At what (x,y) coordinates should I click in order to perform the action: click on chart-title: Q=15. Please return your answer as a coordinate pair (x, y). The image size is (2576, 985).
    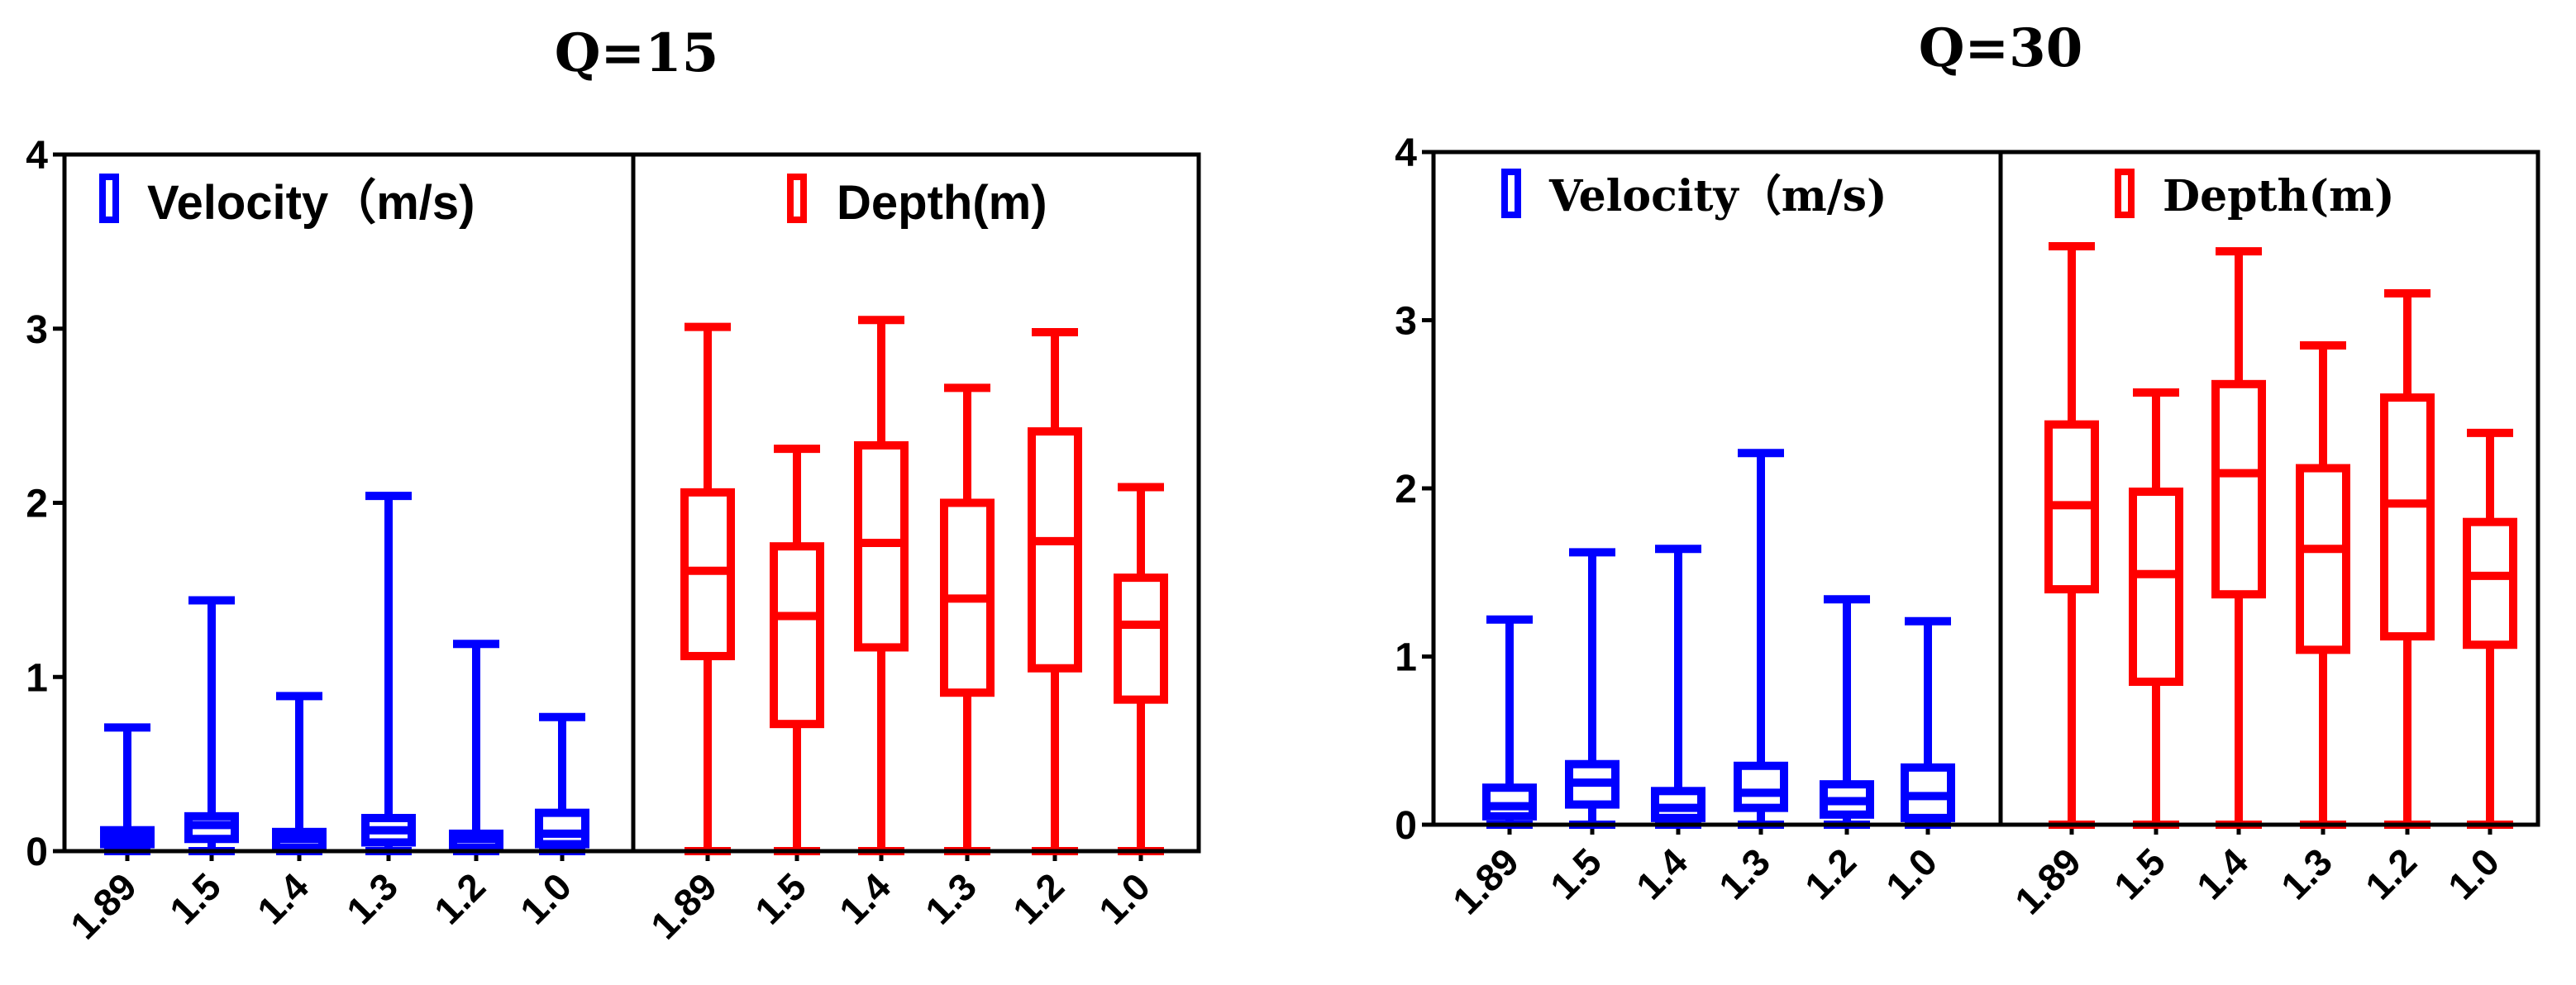
    Looking at the image, I should click on (636, 53).